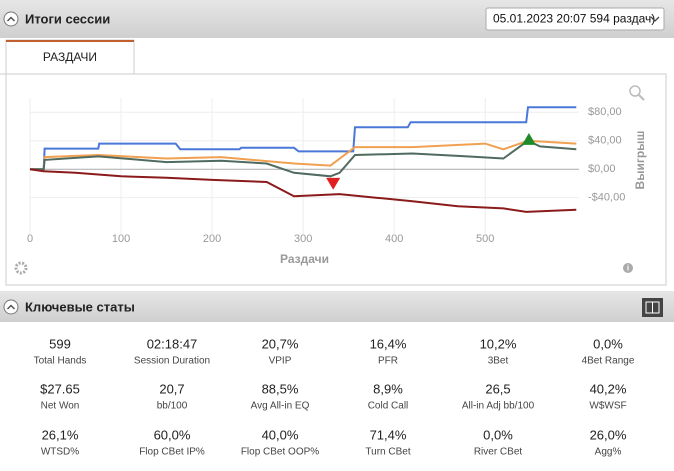 The image size is (674, 471). Describe the element at coordinates (605, 141) in the screenshot. I see `y-tick-label: $40,00` at that location.